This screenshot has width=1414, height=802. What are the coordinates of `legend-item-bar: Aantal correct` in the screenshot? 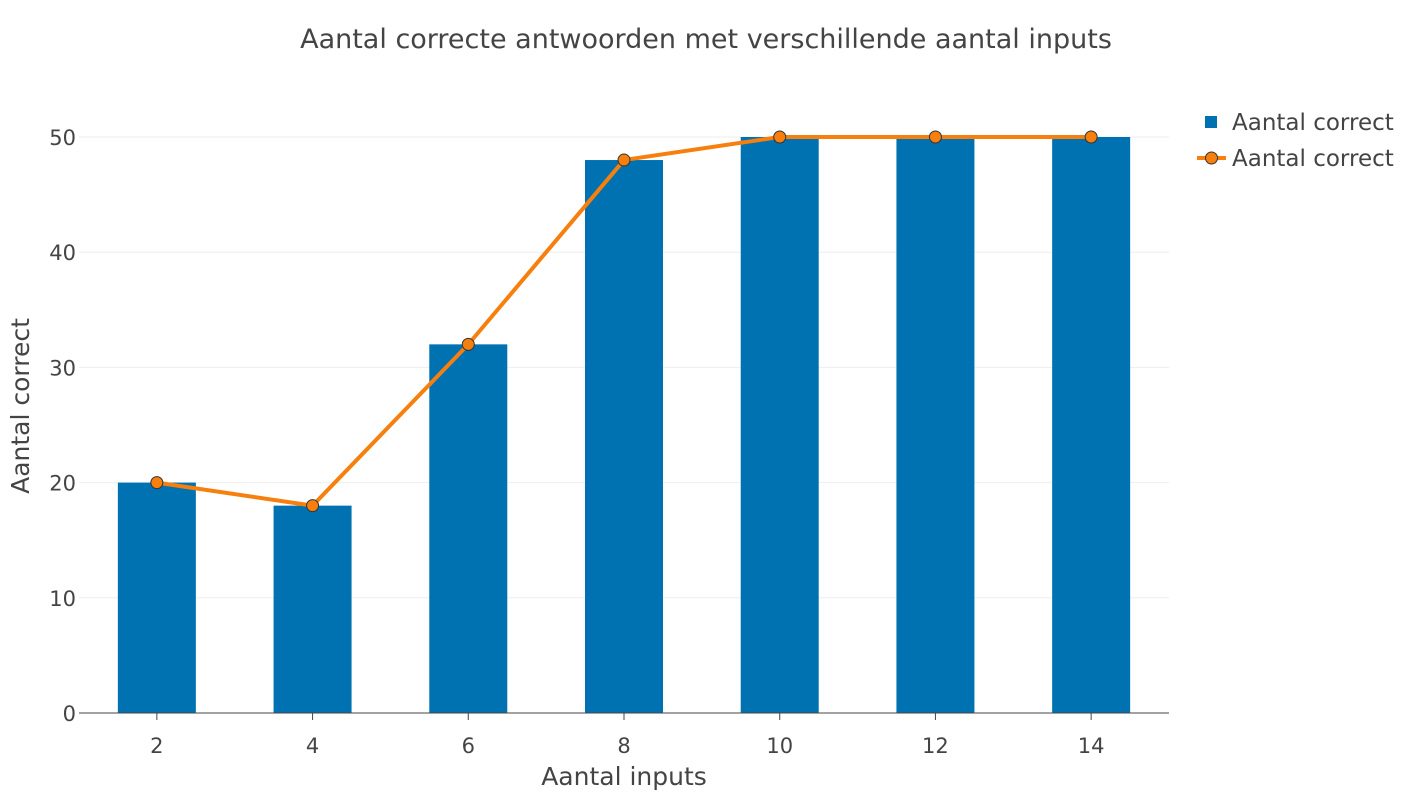 It's located at (1299, 123).